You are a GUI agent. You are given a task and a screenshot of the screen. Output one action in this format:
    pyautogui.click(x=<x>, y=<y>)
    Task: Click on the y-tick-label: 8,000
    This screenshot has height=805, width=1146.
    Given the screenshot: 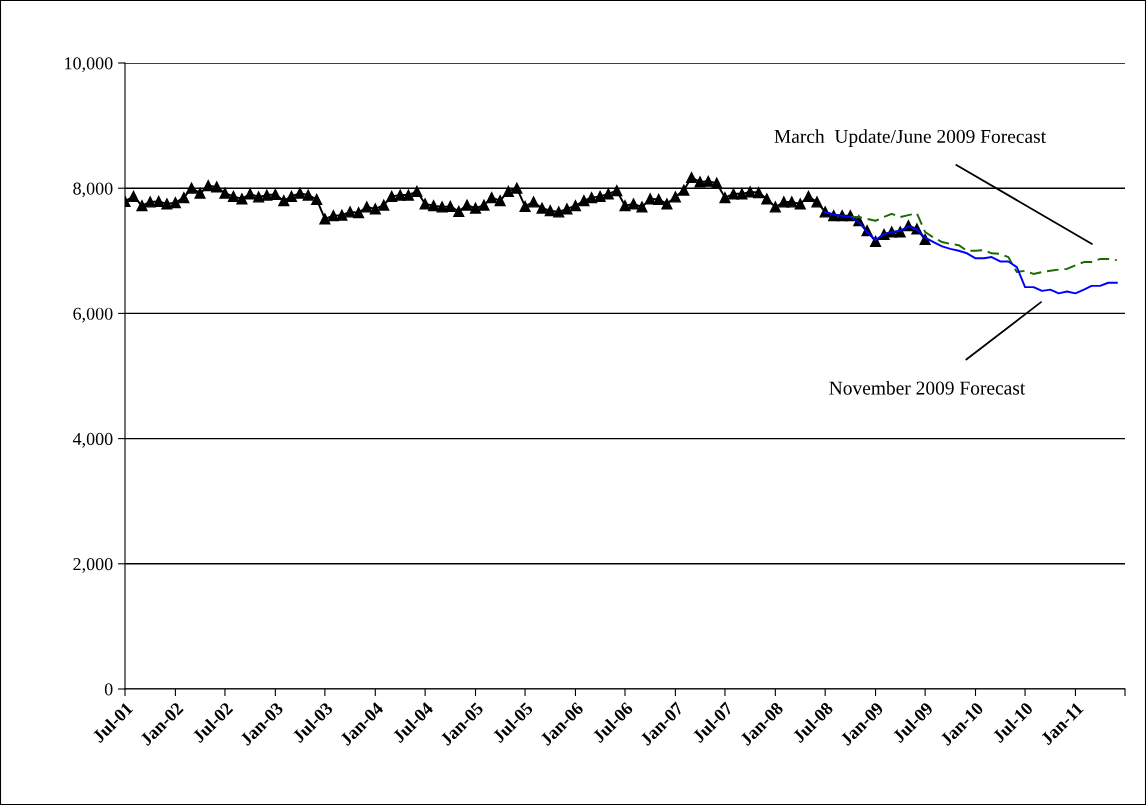 What is the action you would take?
    pyautogui.click(x=93, y=190)
    